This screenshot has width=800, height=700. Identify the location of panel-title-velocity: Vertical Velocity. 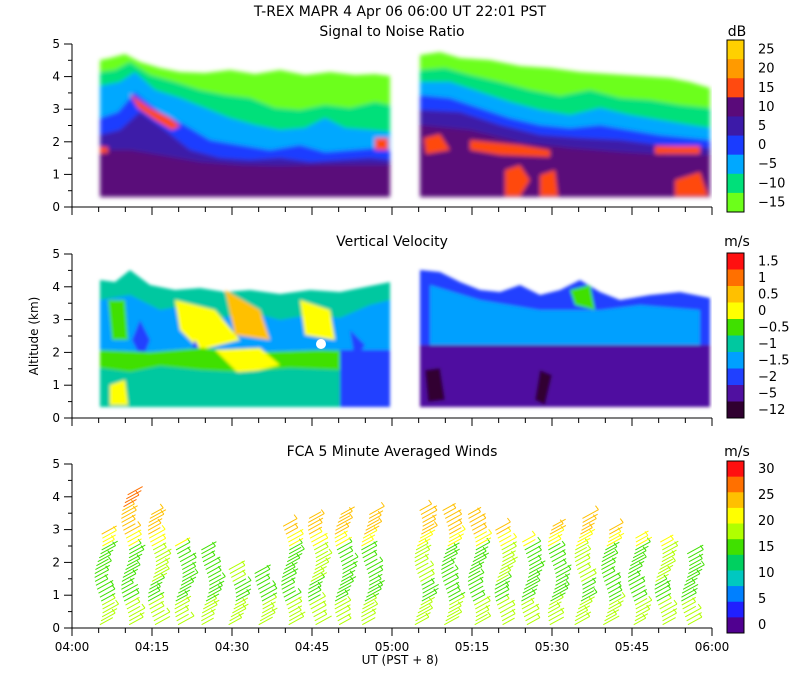
(392, 242).